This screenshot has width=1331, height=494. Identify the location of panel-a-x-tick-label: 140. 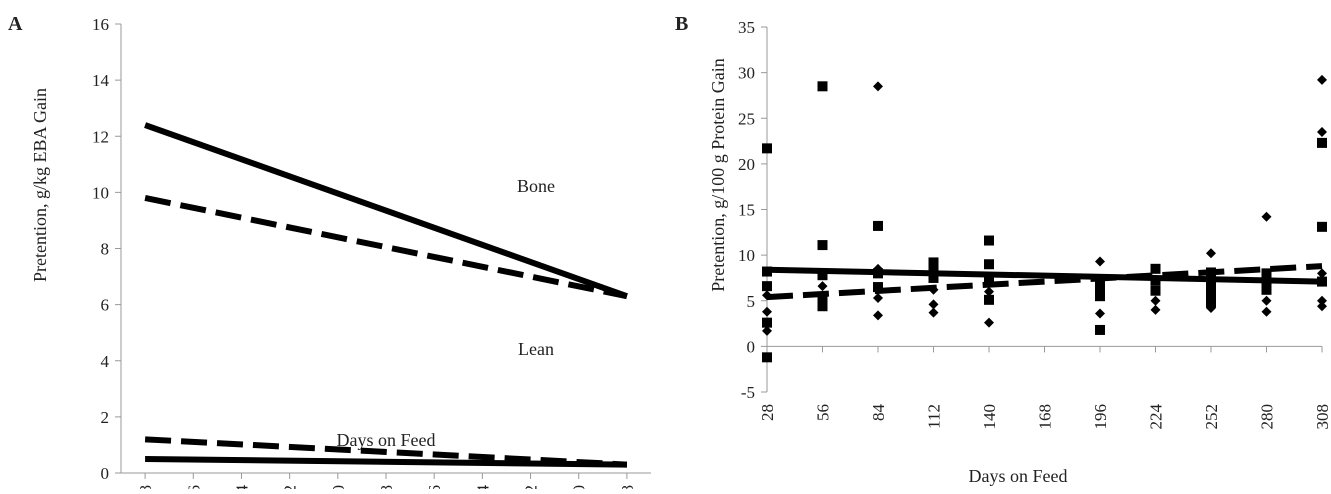
(338, 487).